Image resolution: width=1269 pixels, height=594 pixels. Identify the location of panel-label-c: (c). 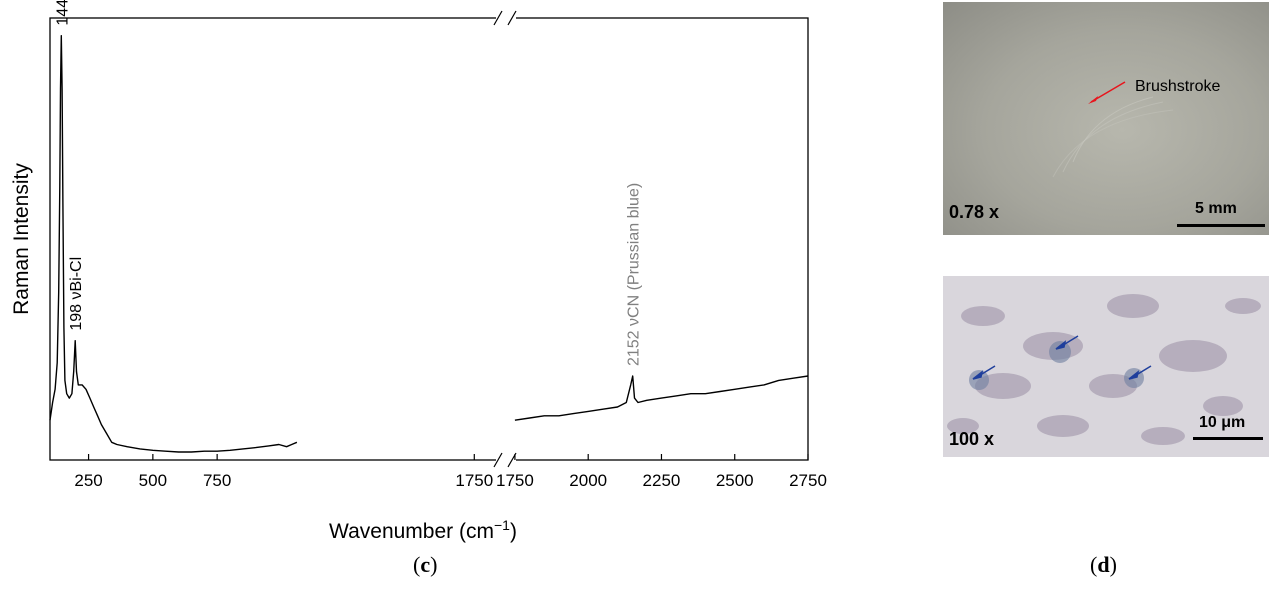
(425, 564).